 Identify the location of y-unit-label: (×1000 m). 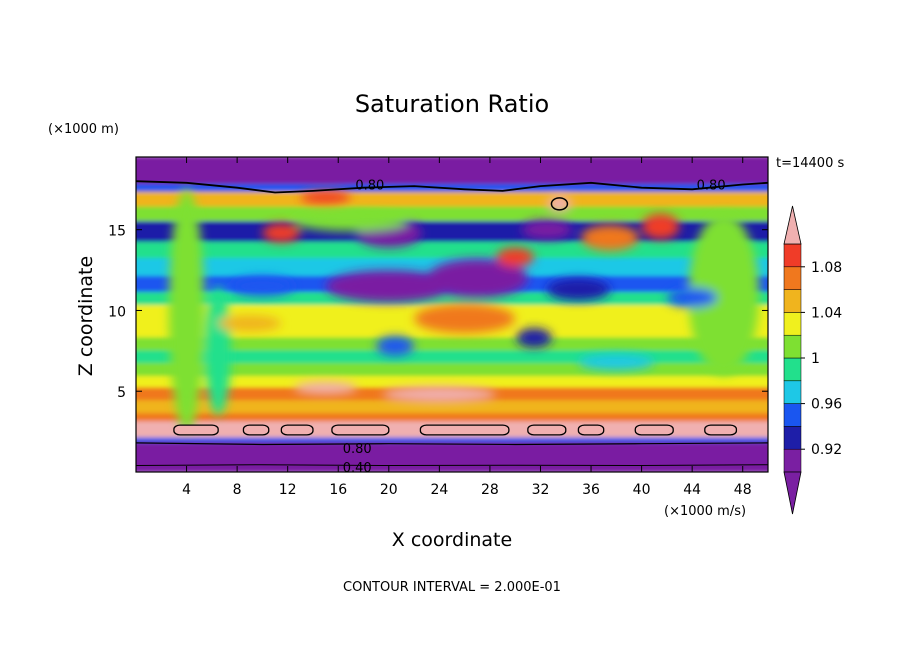
(83, 129).